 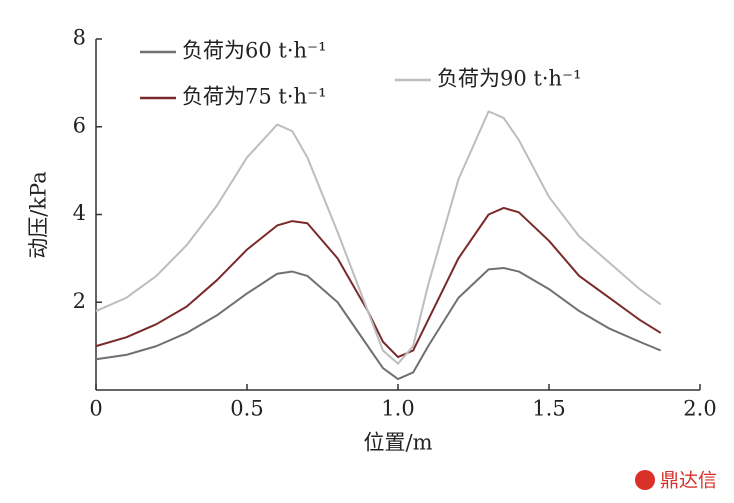 What do you see at coordinates (254, 51) in the screenshot?
I see `legend-label: 负荷为60 t·h⁻¹` at bounding box center [254, 51].